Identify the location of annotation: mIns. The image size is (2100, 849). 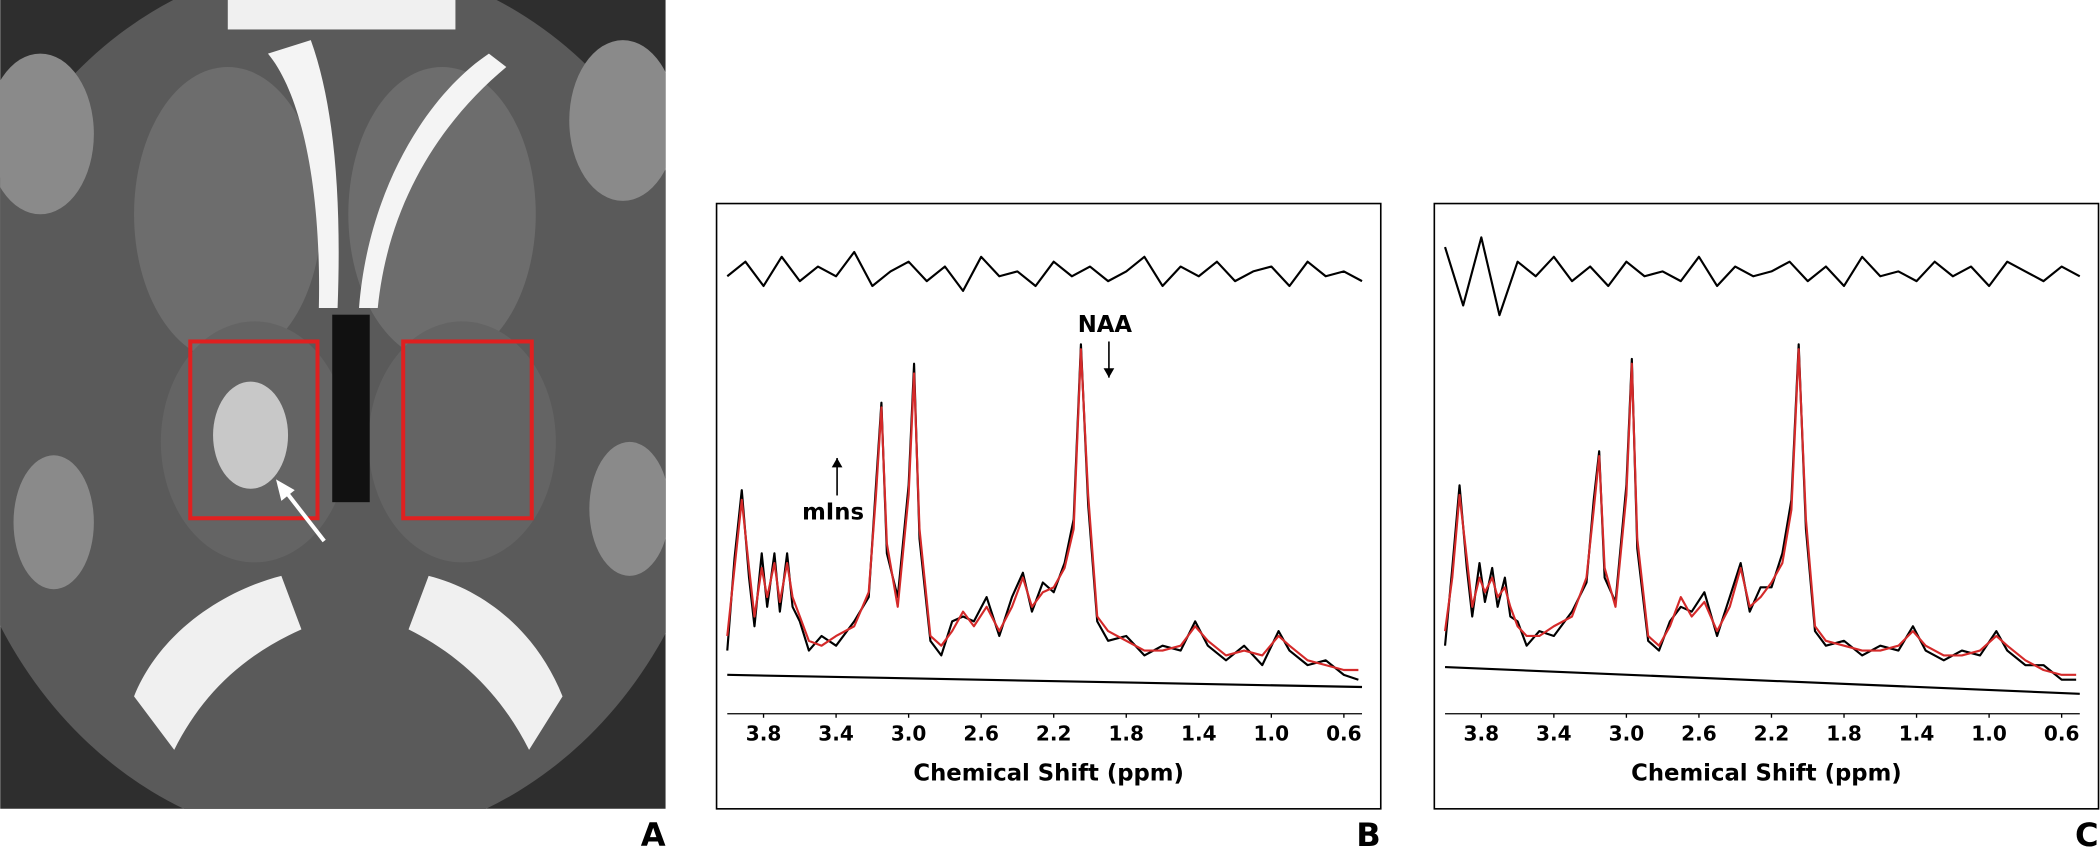
(833, 512).